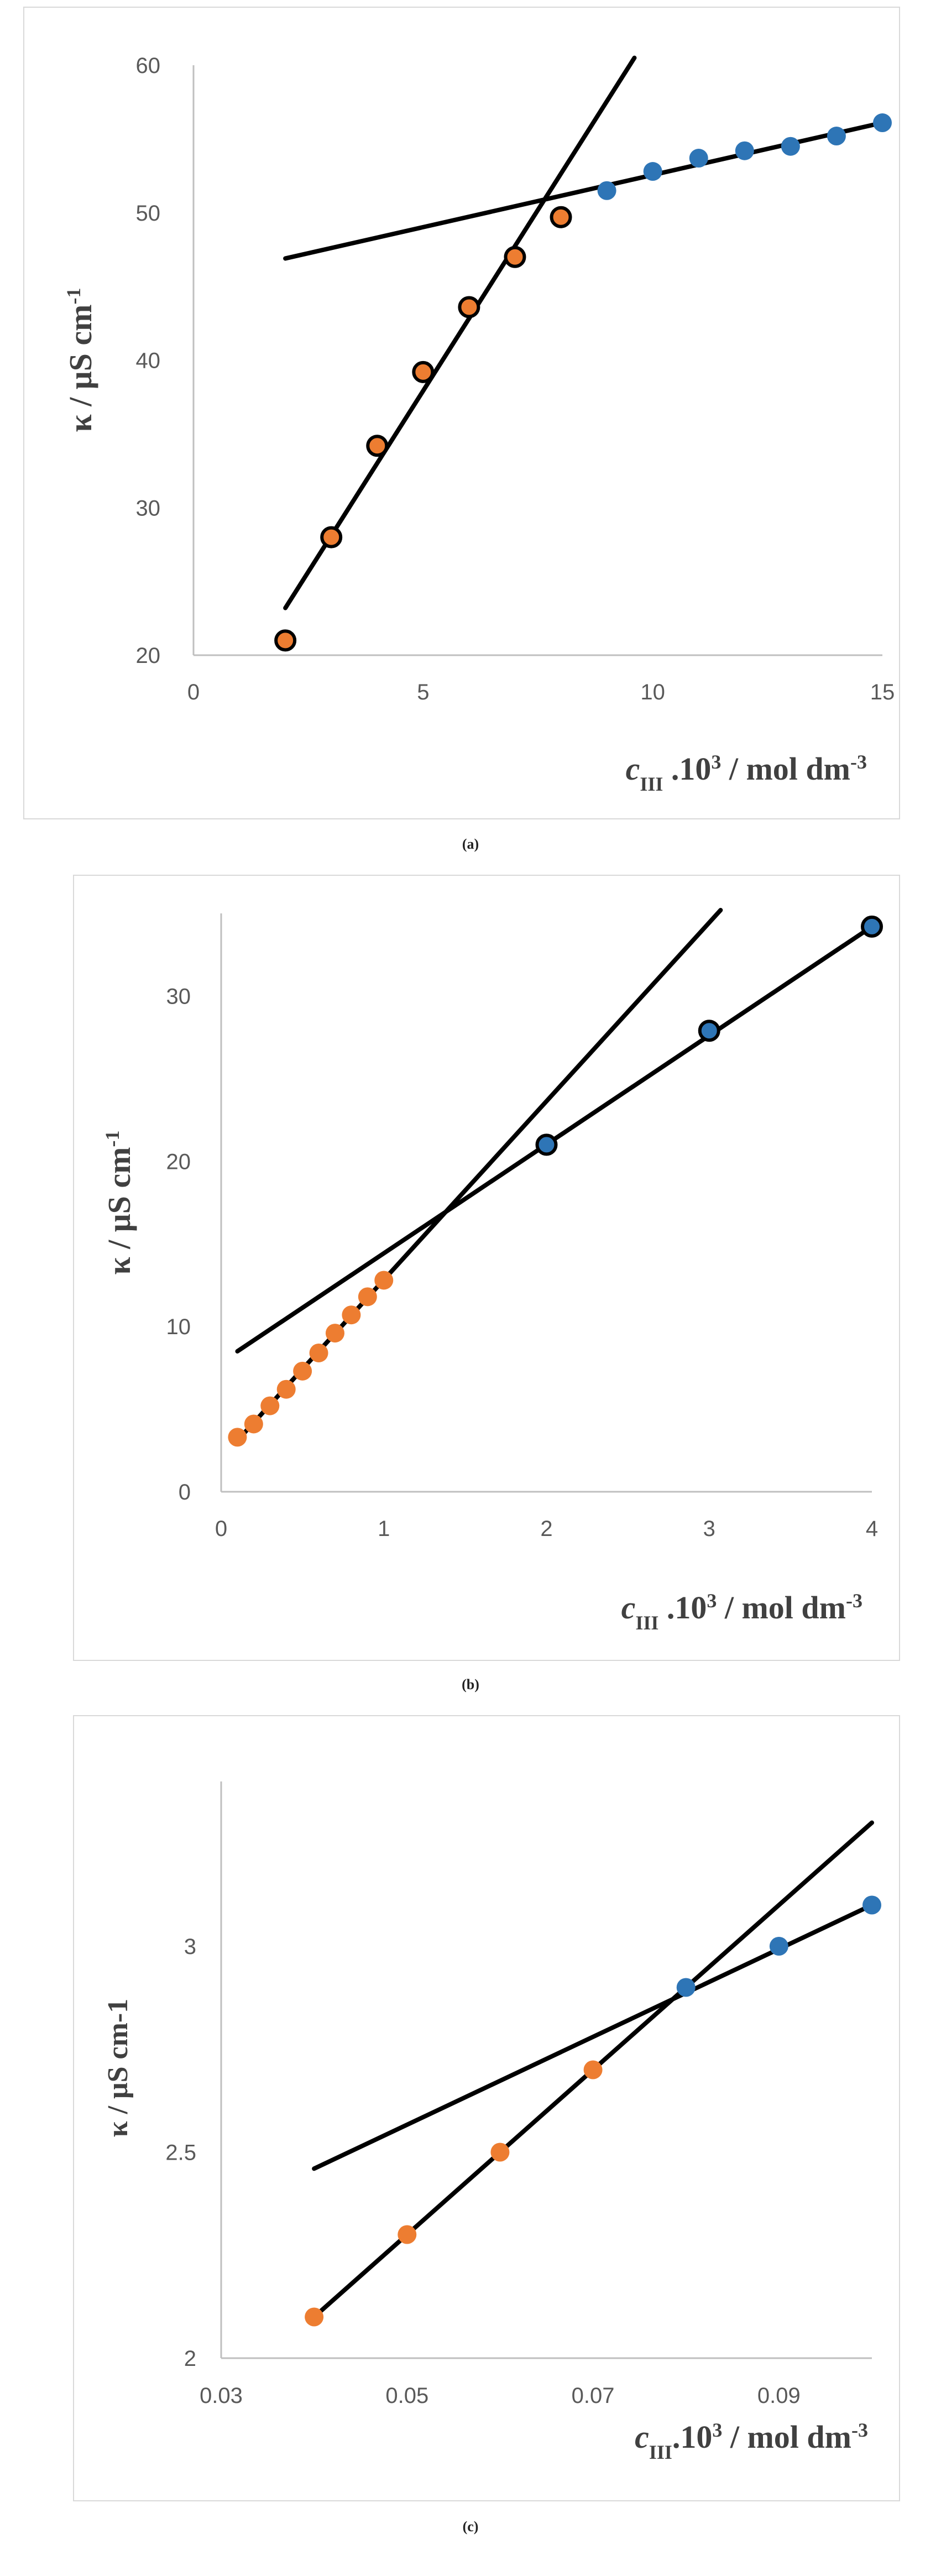 Image resolution: width=941 pixels, height=2576 pixels. I want to click on chart-b-x-axis-label: cIII .103 / mol dm-3, so click(742, 1612).